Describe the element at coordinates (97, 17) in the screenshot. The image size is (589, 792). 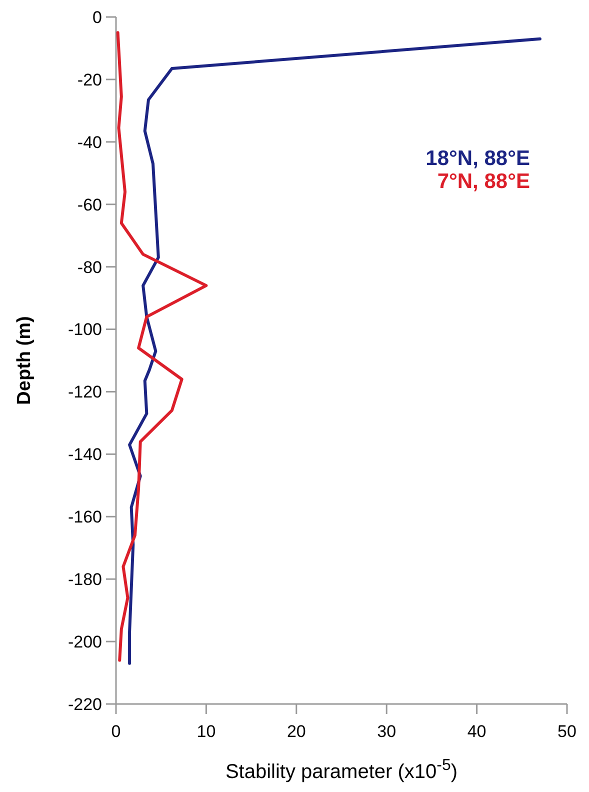
I see `y-tick-label: 0` at that location.